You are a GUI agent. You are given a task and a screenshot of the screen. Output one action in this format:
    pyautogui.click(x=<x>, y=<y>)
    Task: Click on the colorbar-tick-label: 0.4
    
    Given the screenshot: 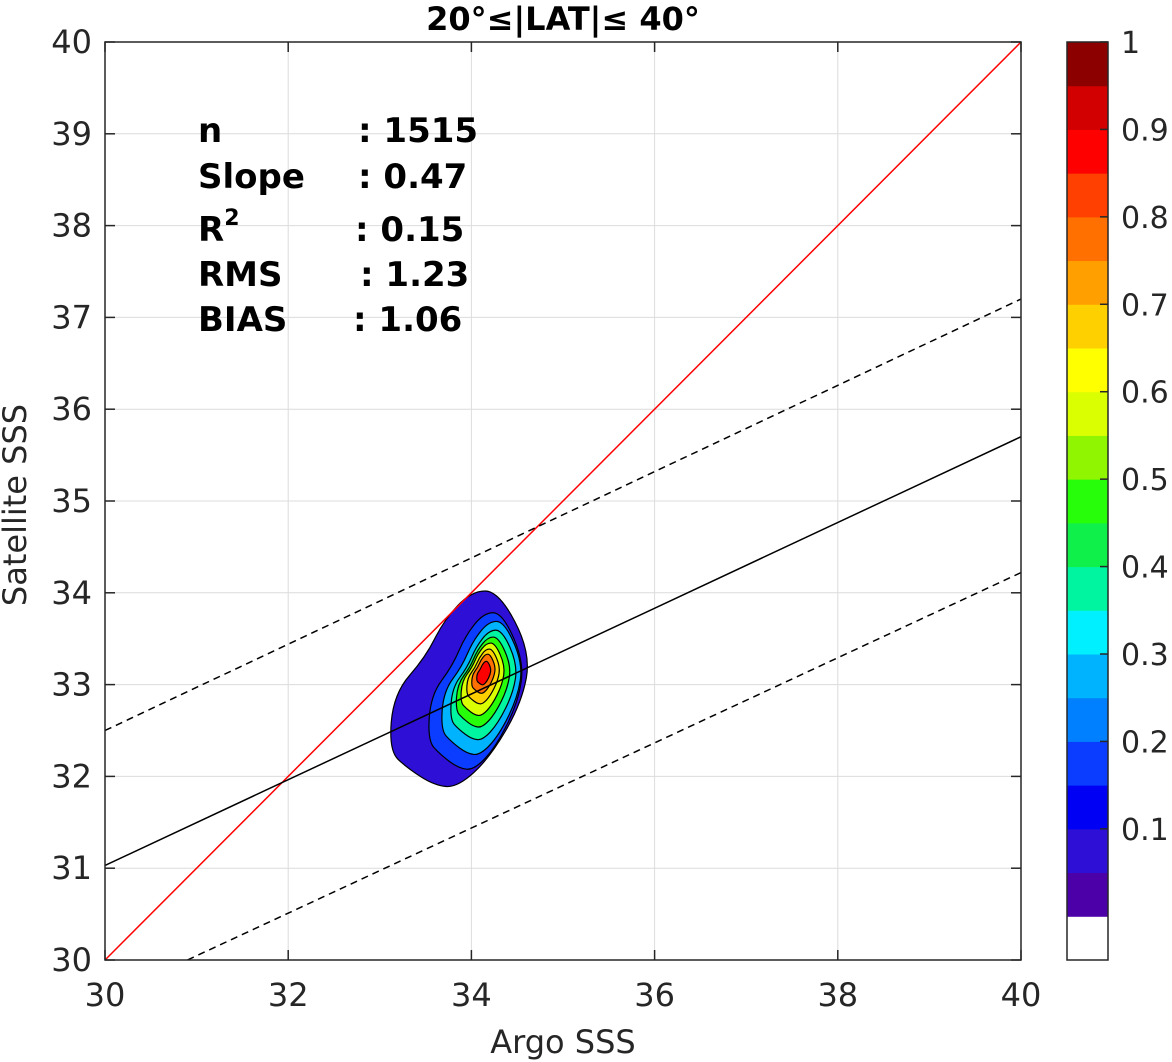 What is the action you would take?
    pyautogui.click(x=1145, y=568)
    